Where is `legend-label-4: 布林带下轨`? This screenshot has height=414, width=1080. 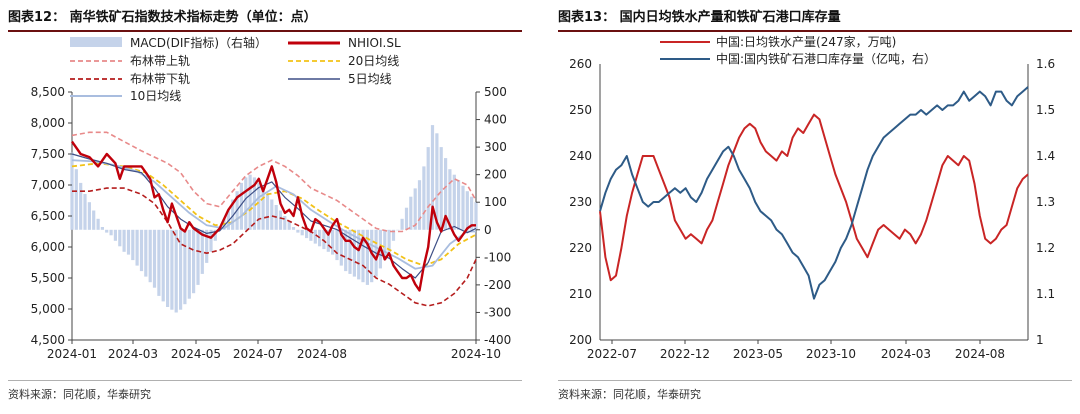 legend-label-4: 布林带下轨 is located at coordinates (160, 79).